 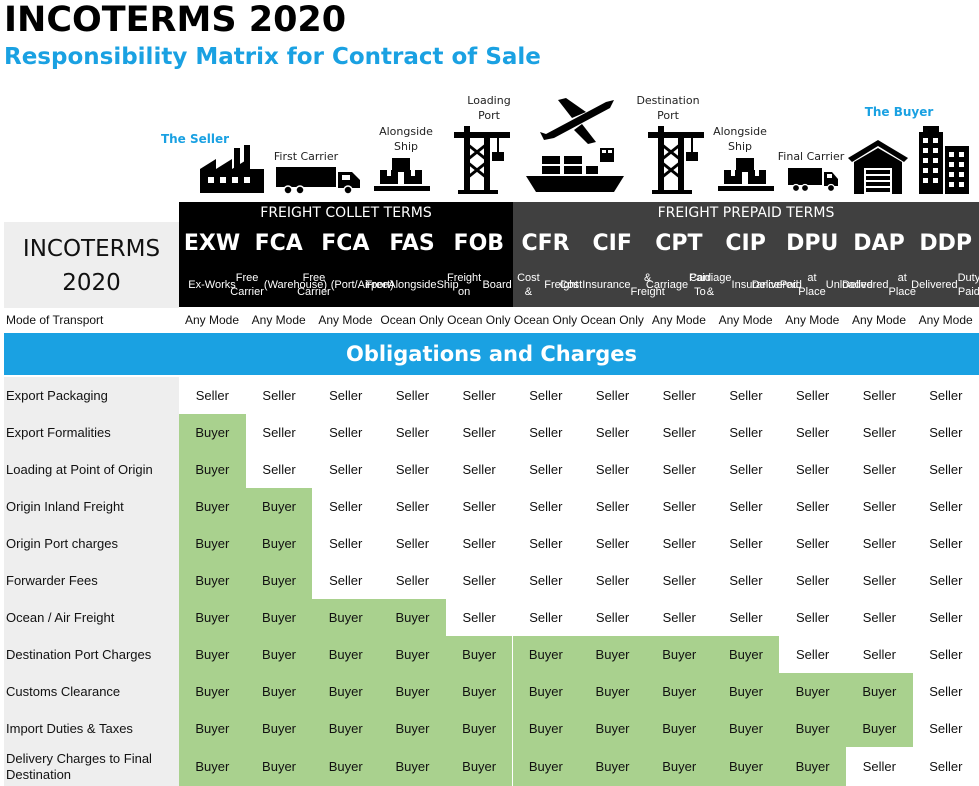 I want to click on term-description-line: Freight, so click(x=561, y=285).